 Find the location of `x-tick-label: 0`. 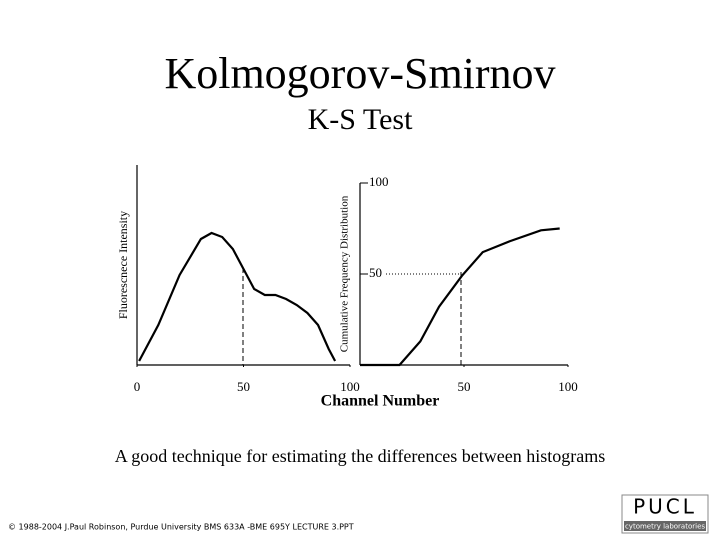

x-tick-label: 0 is located at coordinates (137, 386).